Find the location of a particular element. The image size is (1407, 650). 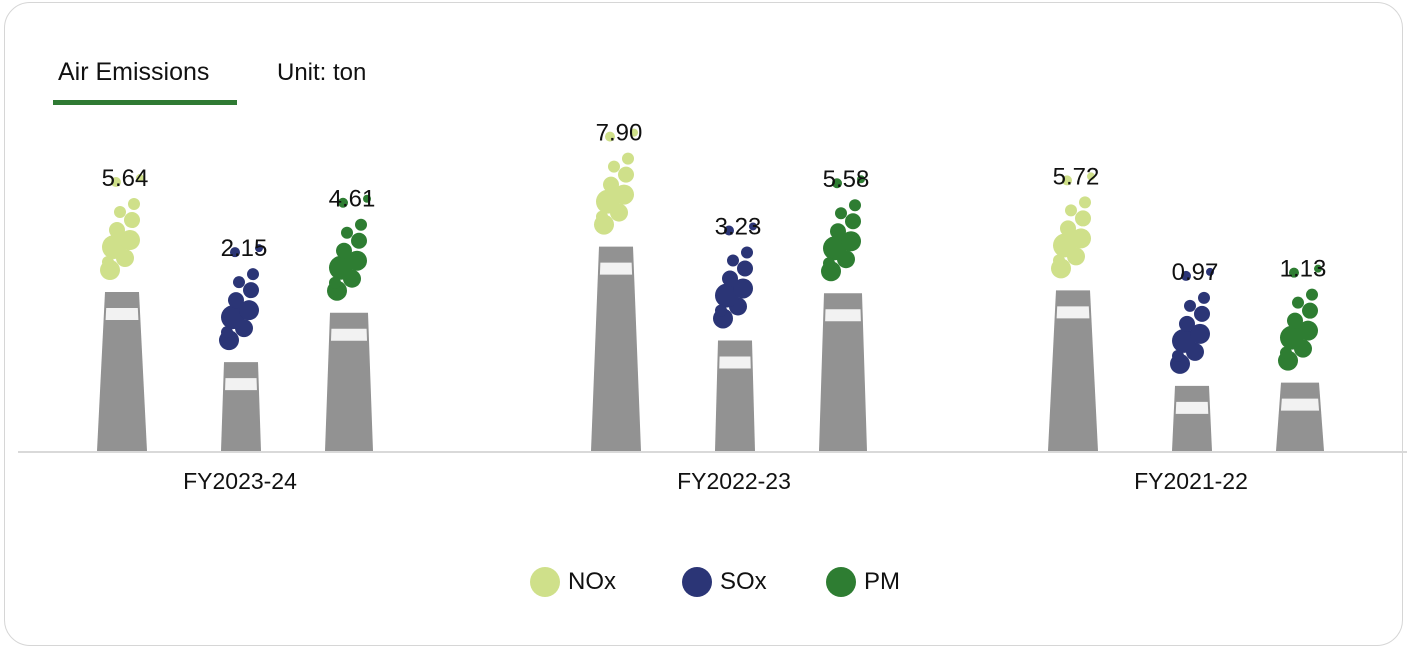

data-label-pm-fy2021-22: 1.13 is located at coordinates (1303, 269).